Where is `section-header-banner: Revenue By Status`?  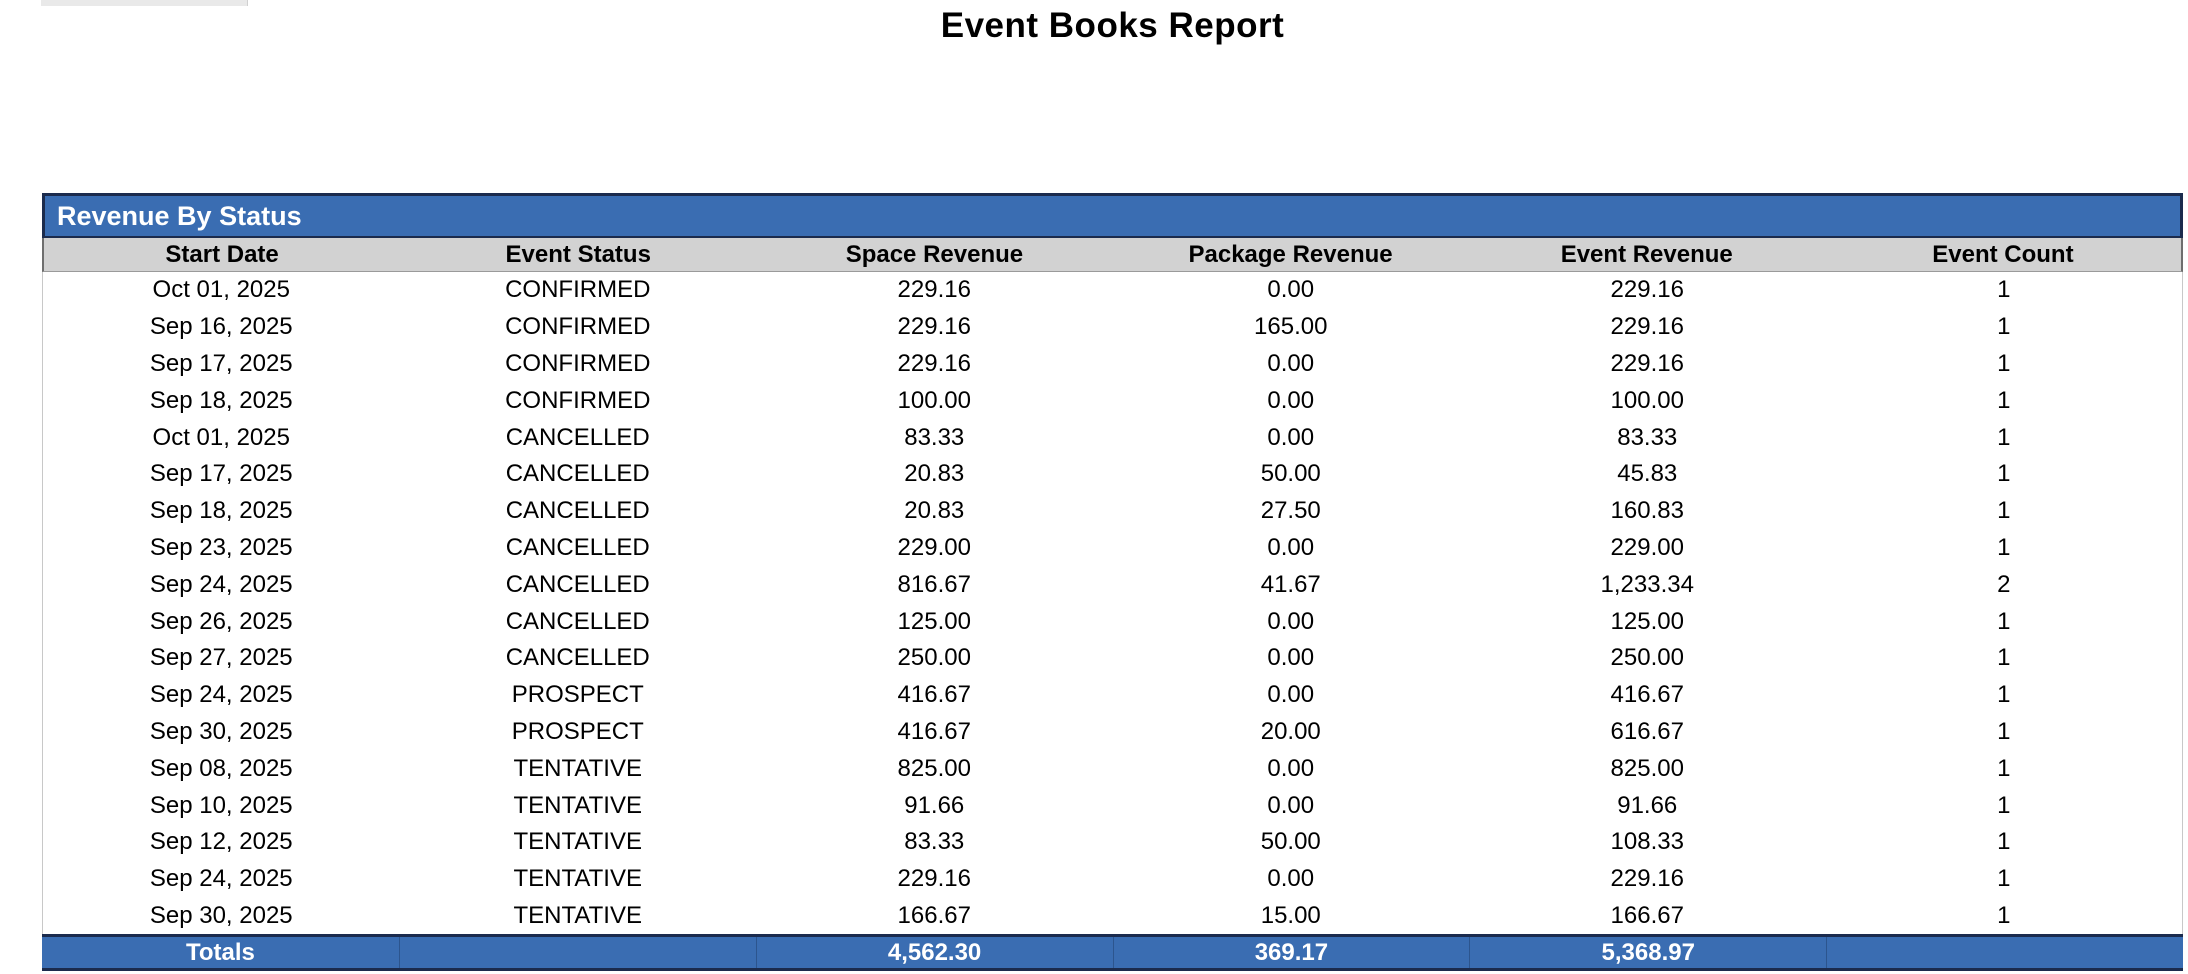 section-header-banner: Revenue By Status is located at coordinates (1112, 215).